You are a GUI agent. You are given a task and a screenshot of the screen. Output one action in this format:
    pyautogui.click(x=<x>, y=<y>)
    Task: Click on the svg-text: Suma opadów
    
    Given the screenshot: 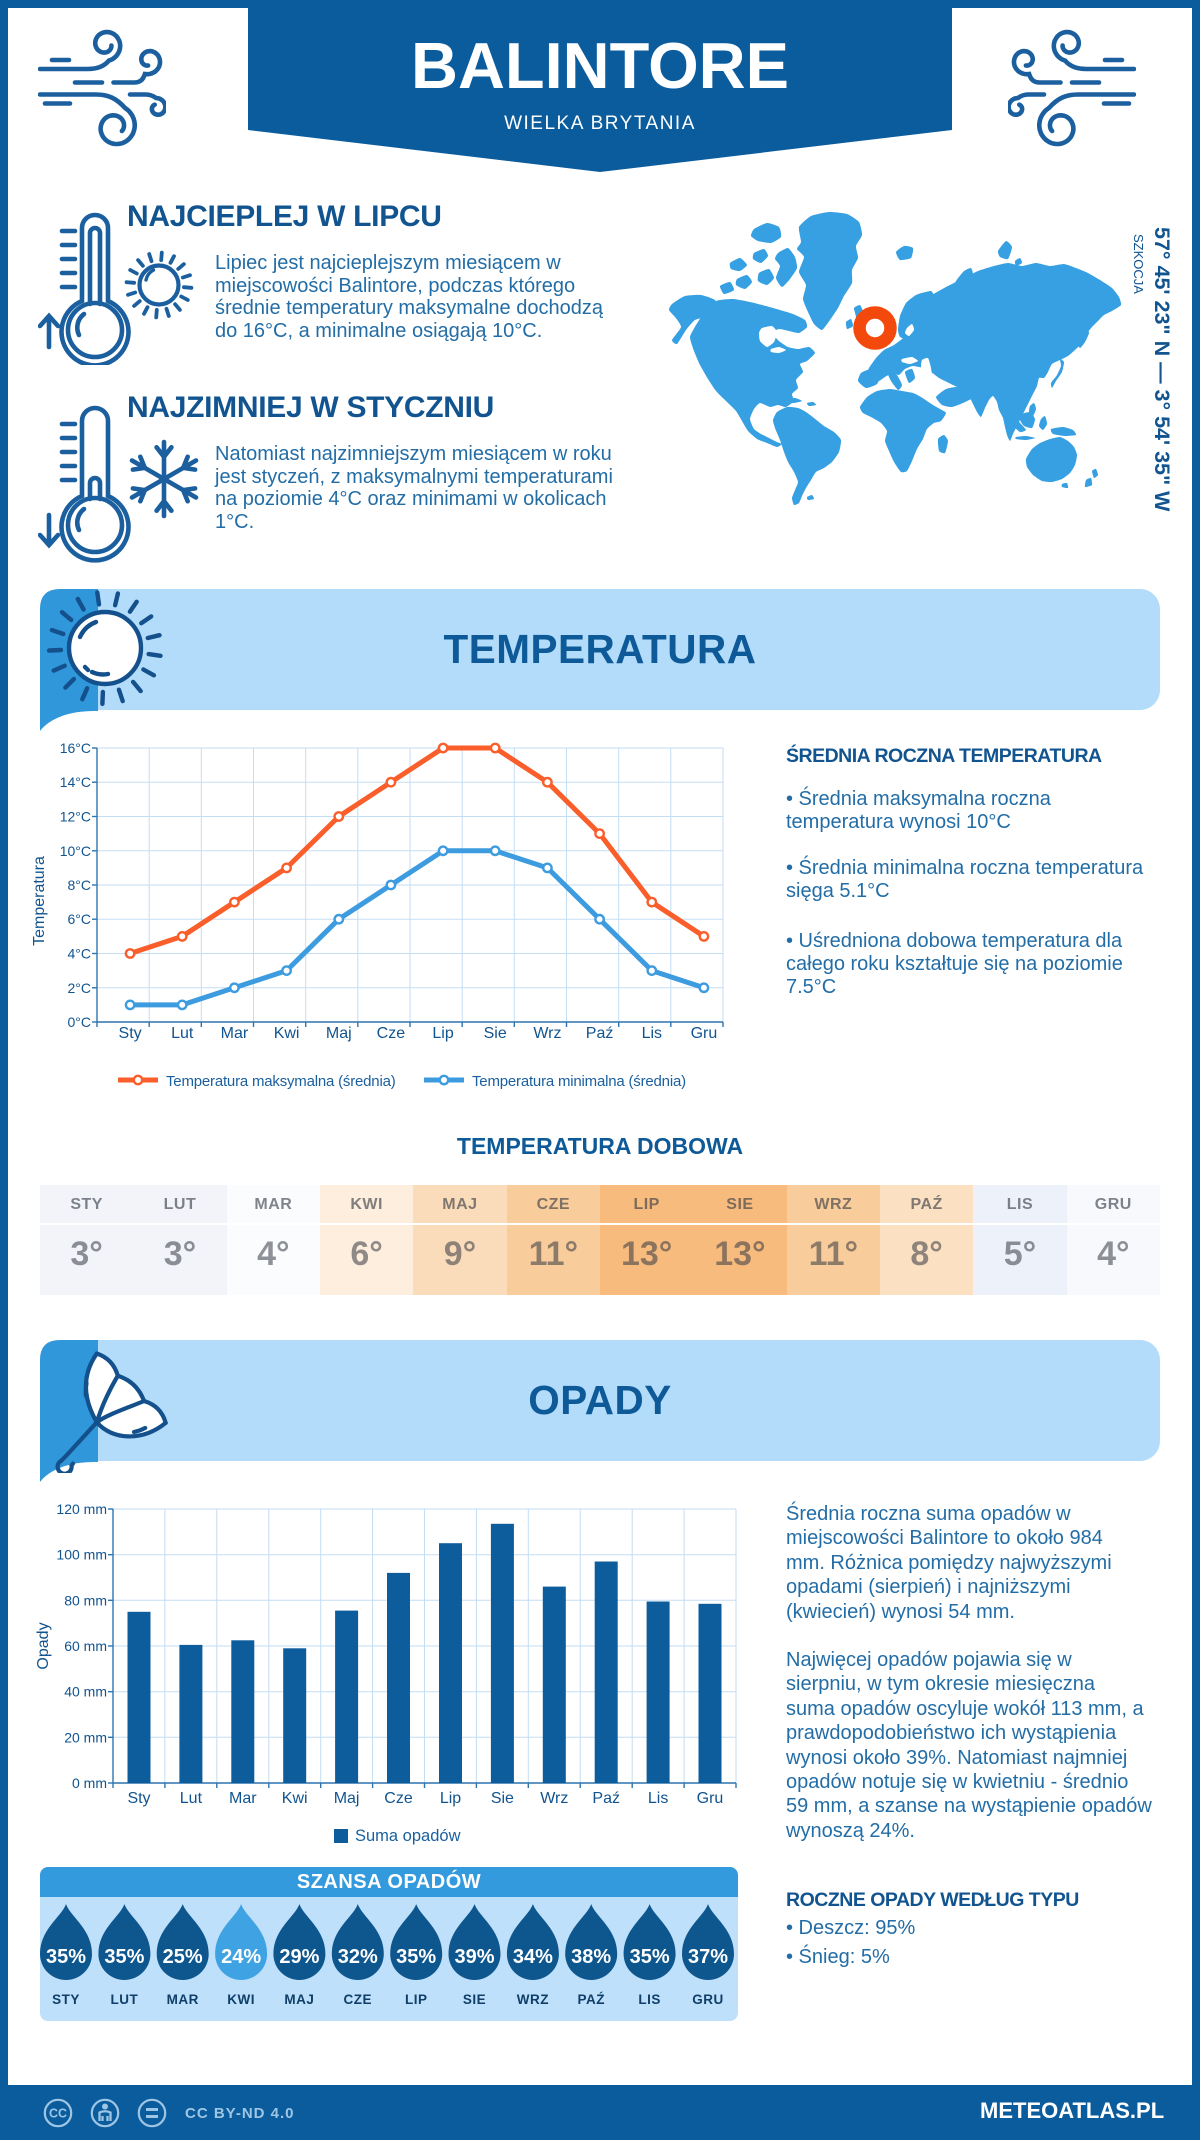 What is the action you would take?
    pyautogui.click(x=408, y=1836)
    